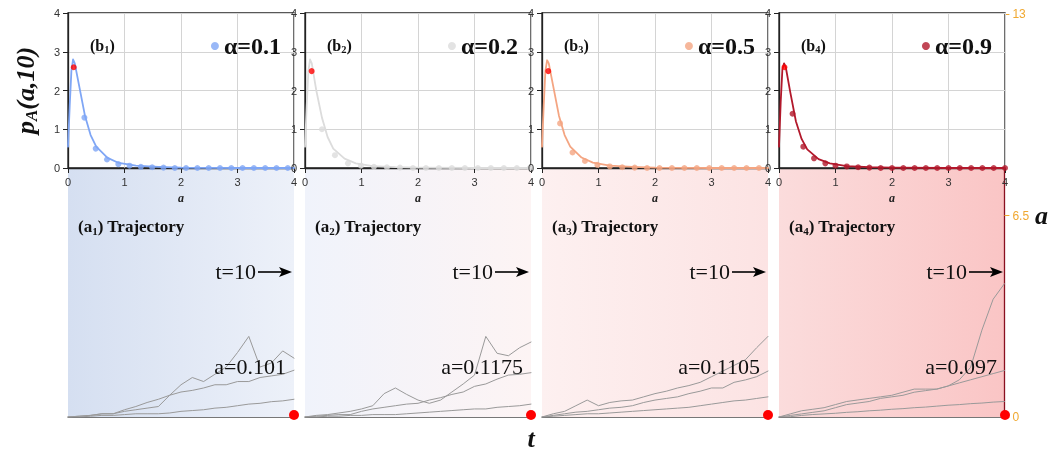  Describe the element at coordinates (719, 367) in the screenshot. I see `annotation: a=0.1105` at that location.